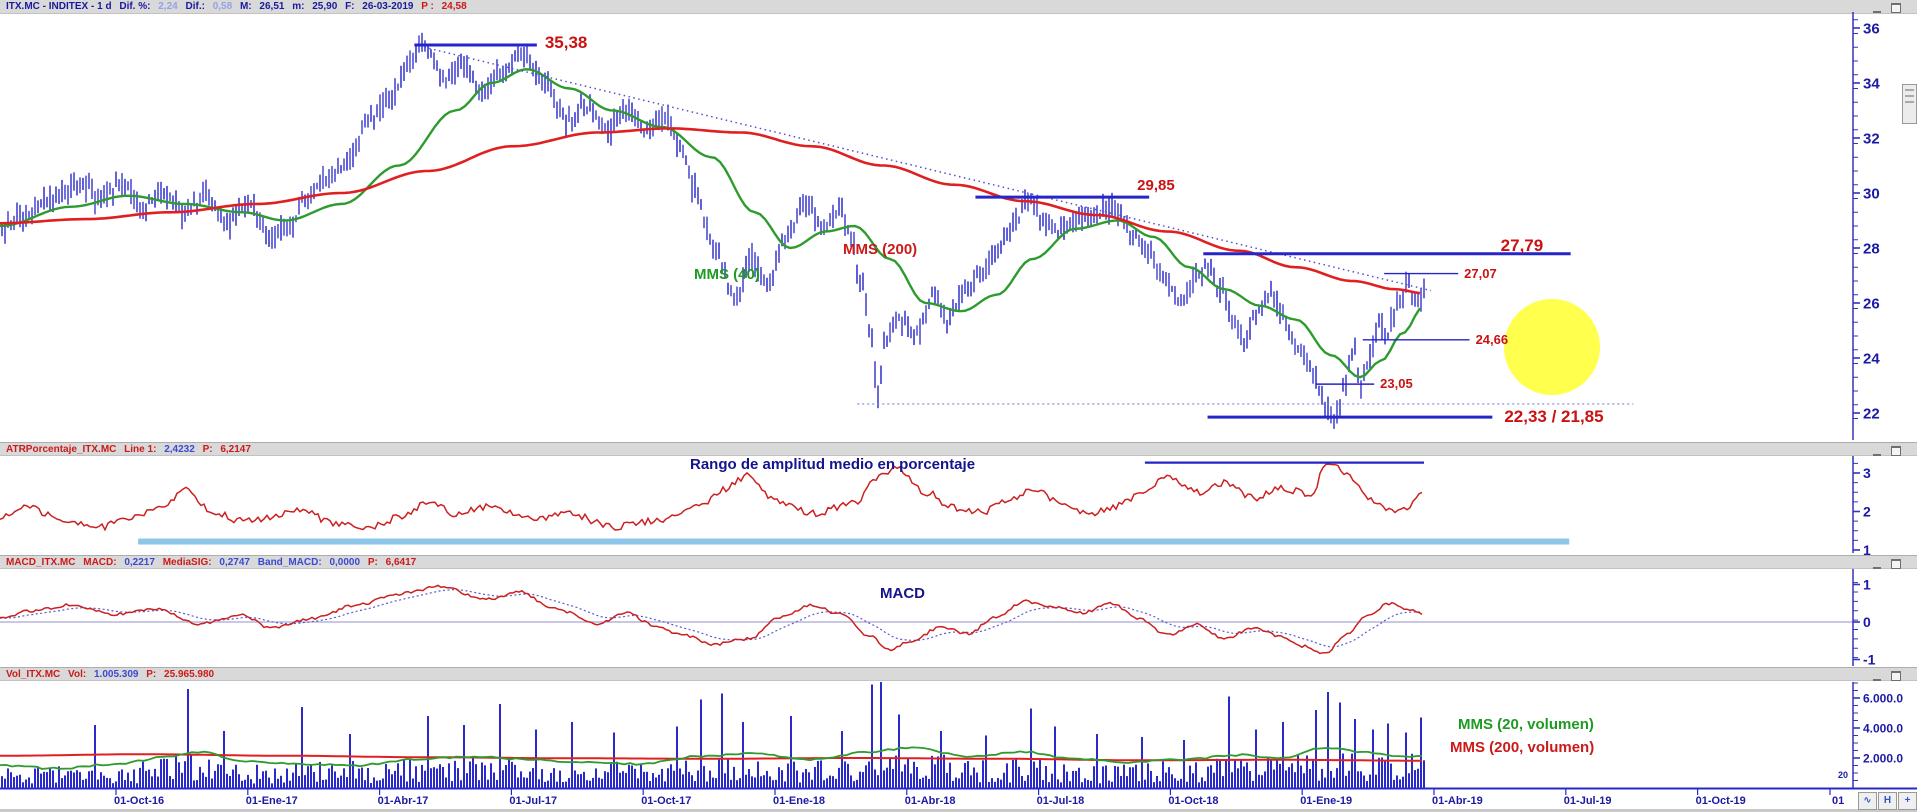  What do you see at coordinates (1871, 193) in the screenshot?
I see `svg-text: 30` at bounding box center [1871, 193].